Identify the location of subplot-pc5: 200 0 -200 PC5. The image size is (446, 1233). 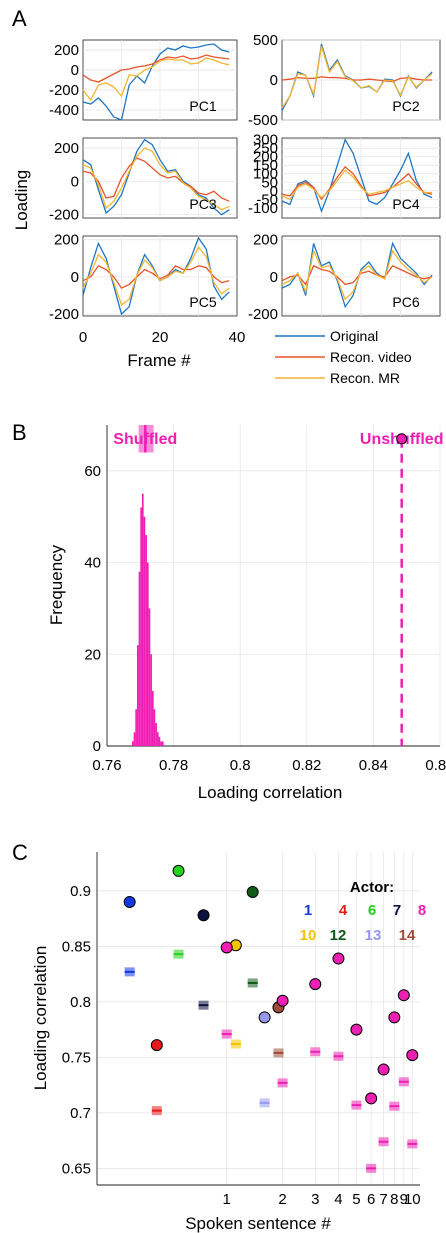
(143, 277).